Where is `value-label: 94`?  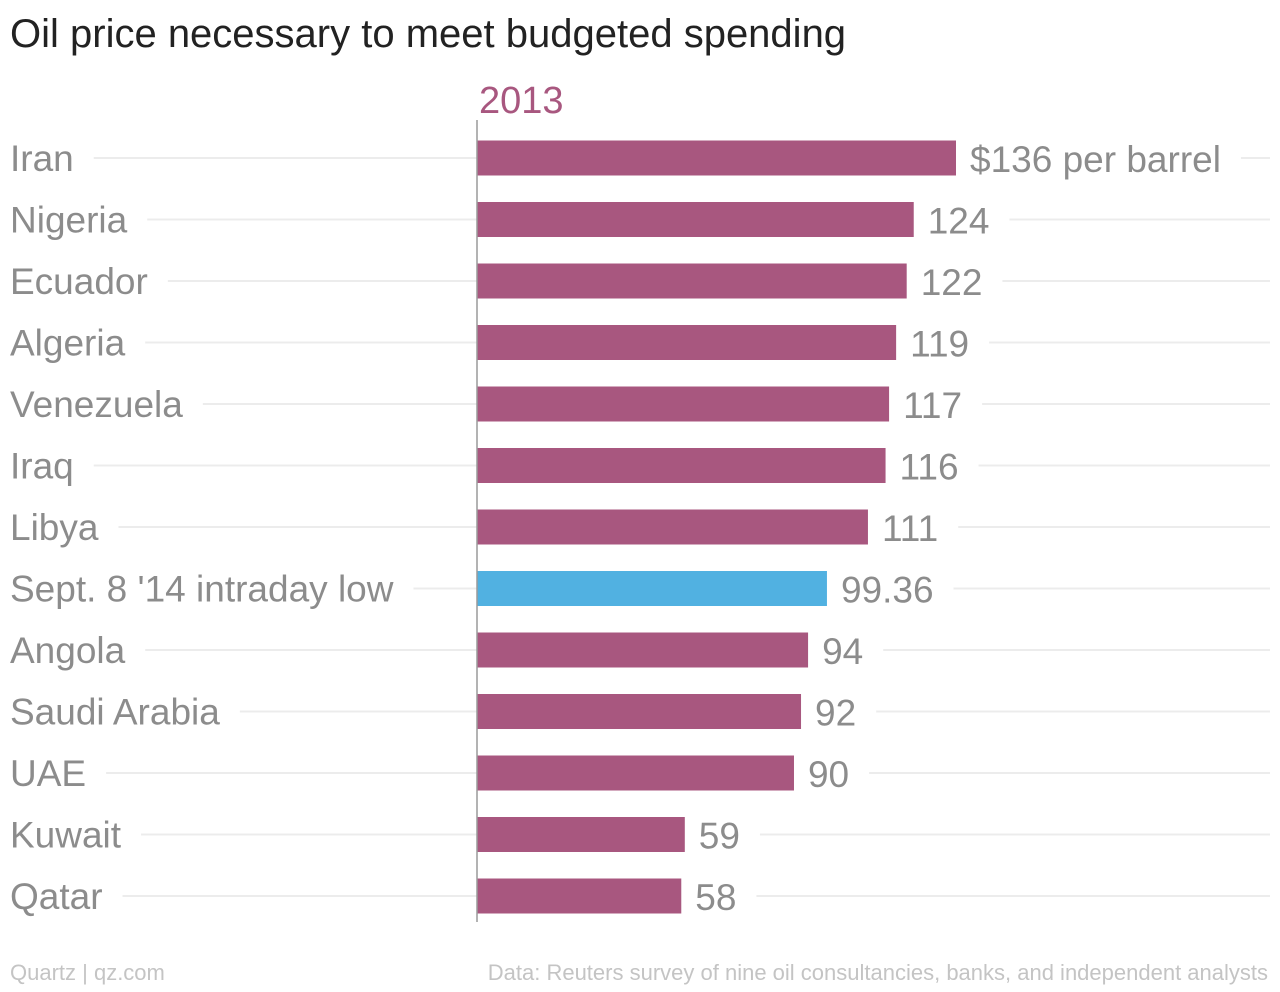 value-label: 94 is located at coordinates (842, 651).